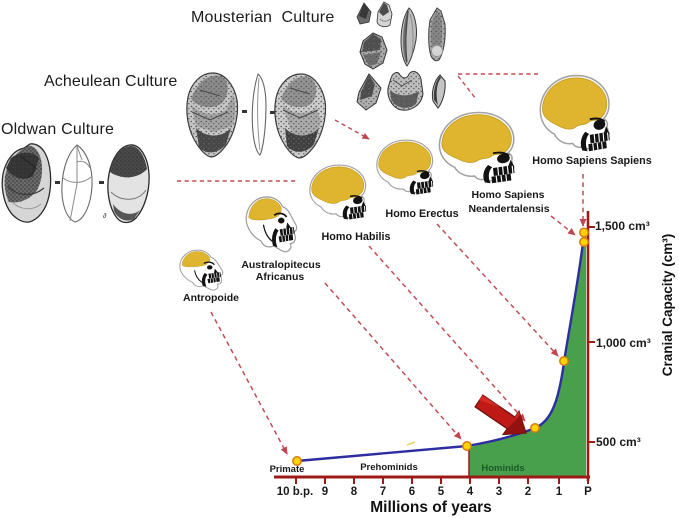  I want to click on svg-text: 10 b.p., so click(295, 492).